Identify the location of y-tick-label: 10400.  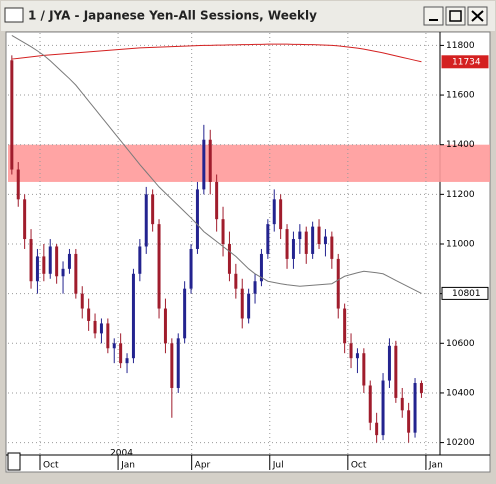
(460, 393).